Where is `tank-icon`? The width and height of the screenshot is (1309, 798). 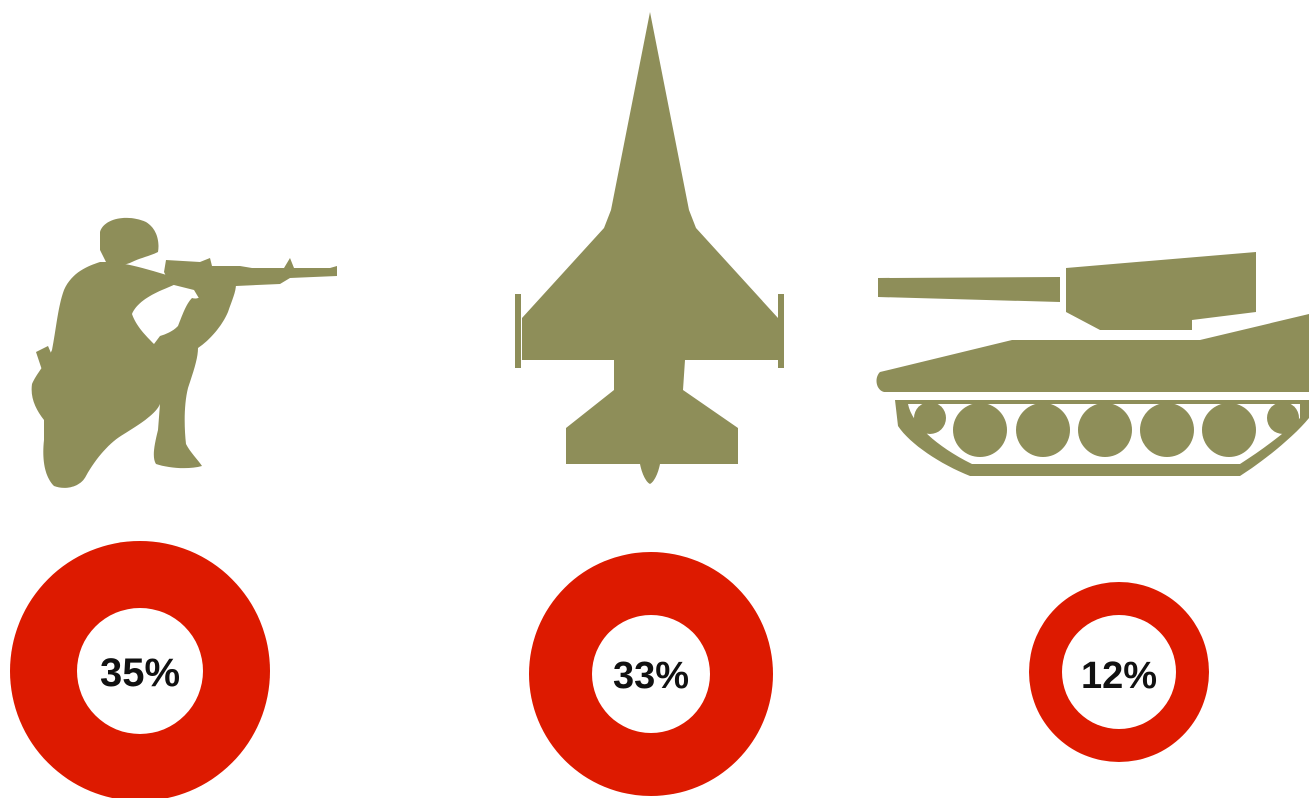
tank-icon is located at coordinates (1092, 364).